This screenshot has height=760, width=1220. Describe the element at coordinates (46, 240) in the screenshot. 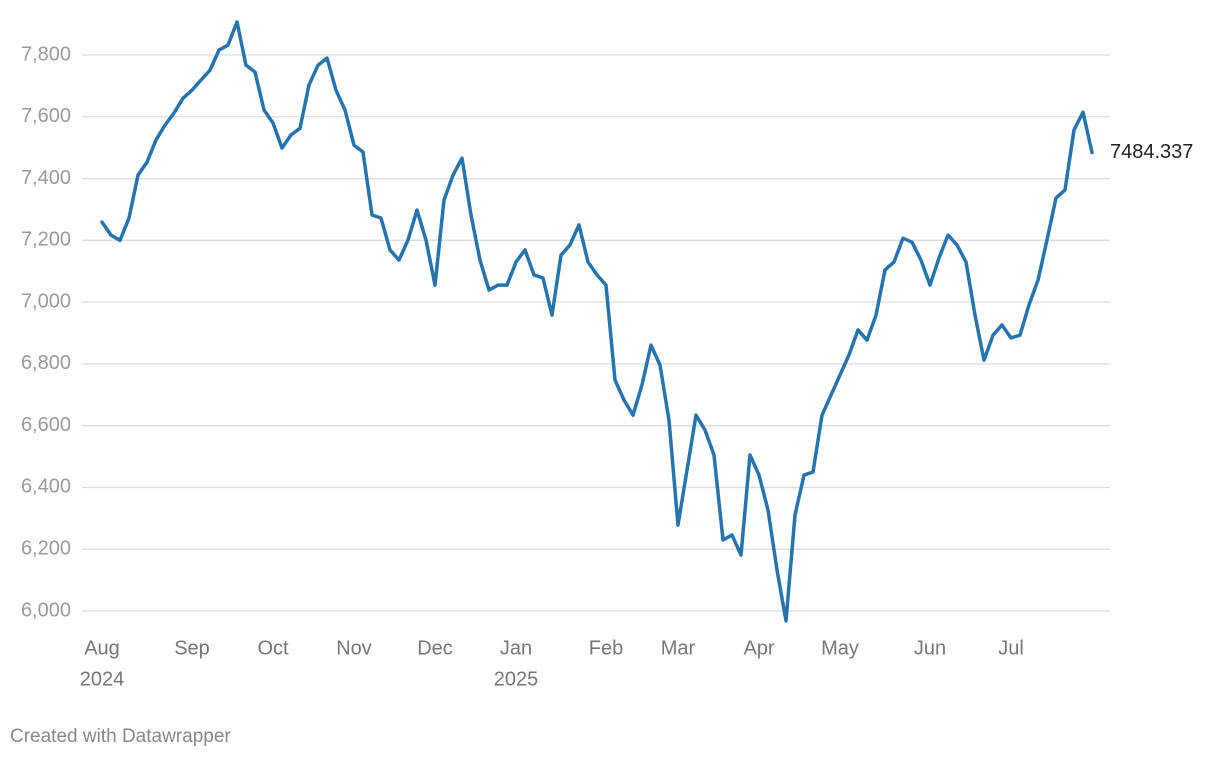

I see `y-tick-label: 7,200` at that location.